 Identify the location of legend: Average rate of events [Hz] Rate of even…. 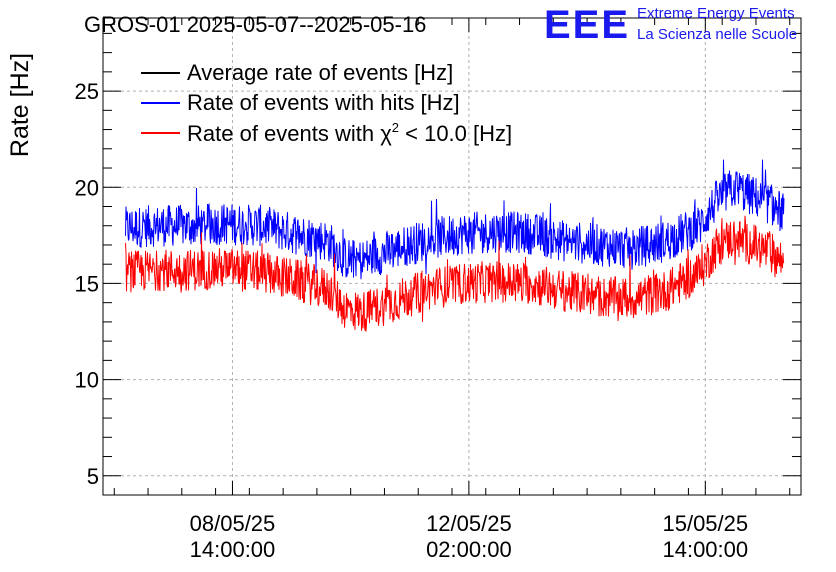
(326, 103).